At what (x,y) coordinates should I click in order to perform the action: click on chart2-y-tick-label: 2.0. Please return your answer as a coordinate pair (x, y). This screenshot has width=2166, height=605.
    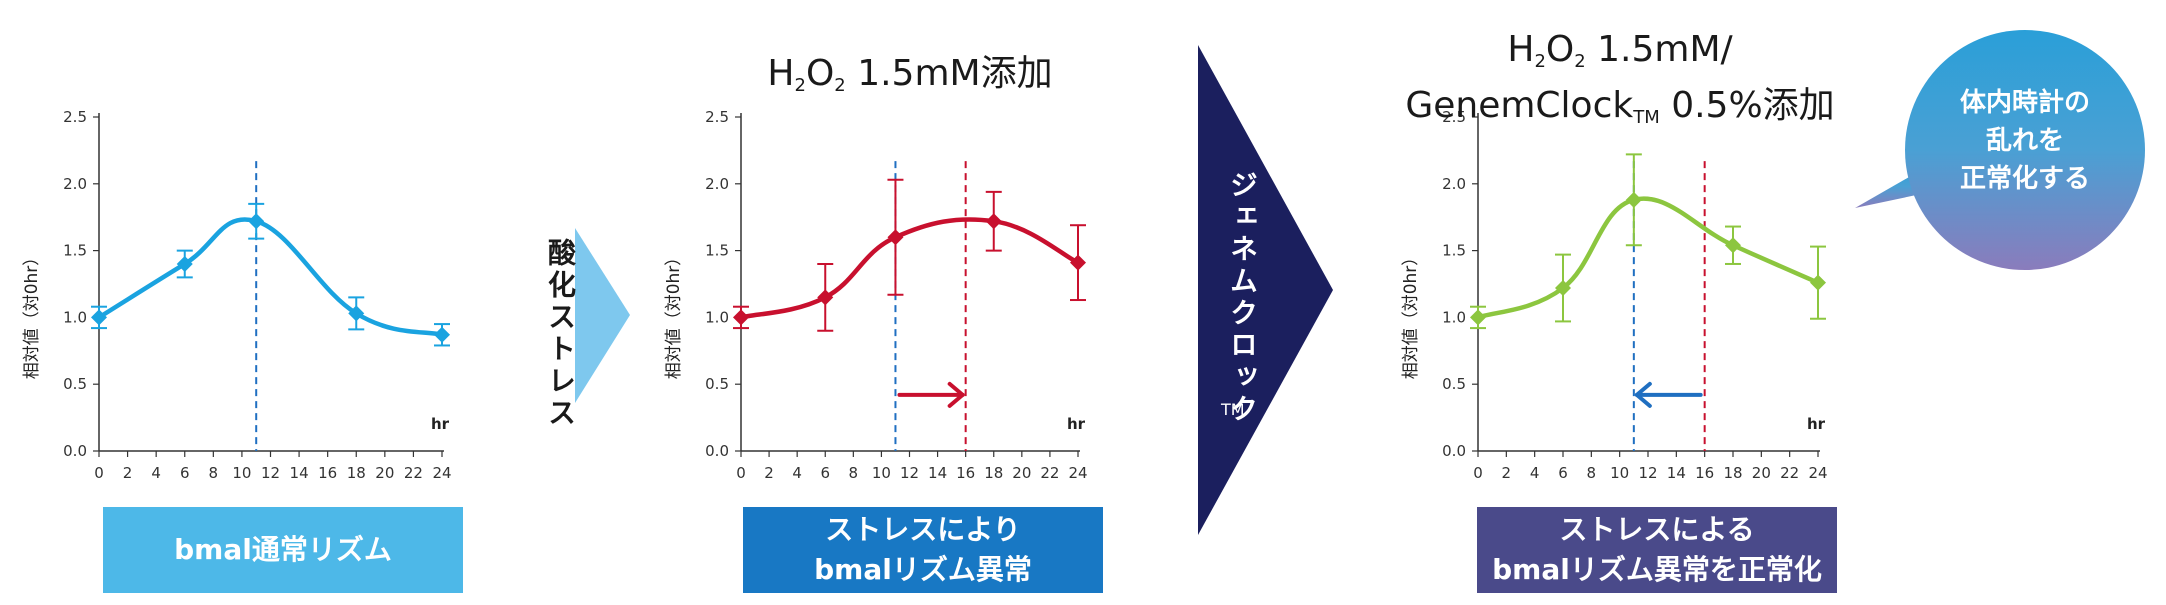
    Looking at the image, I should click on (717, 184).